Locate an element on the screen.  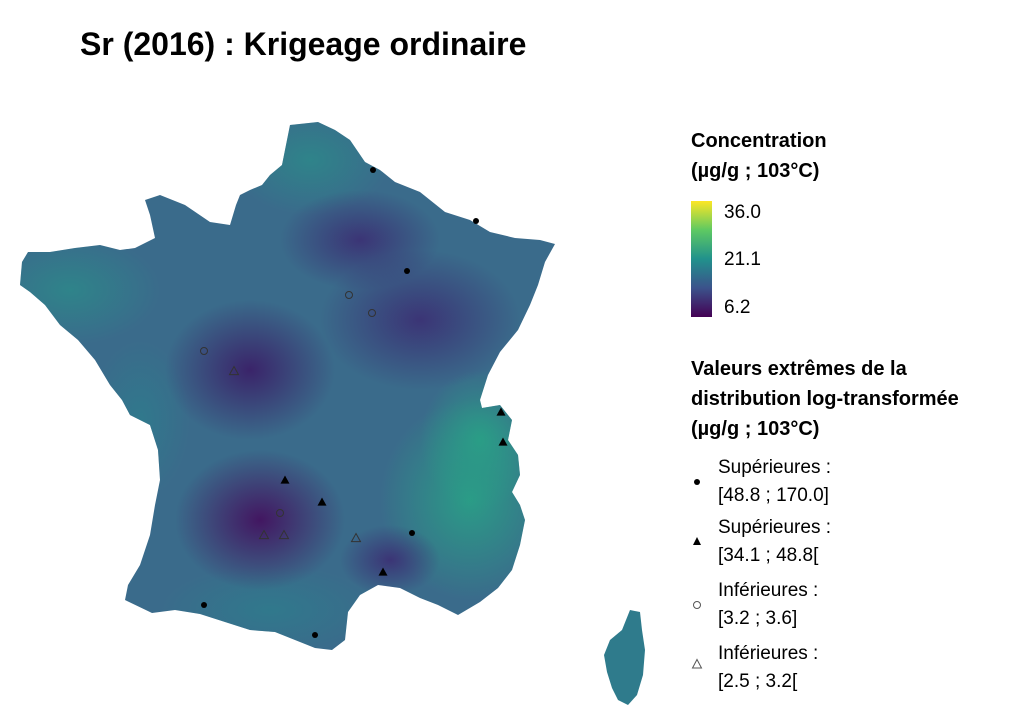
open-triangle-icon is located at coordinates (697, 663).